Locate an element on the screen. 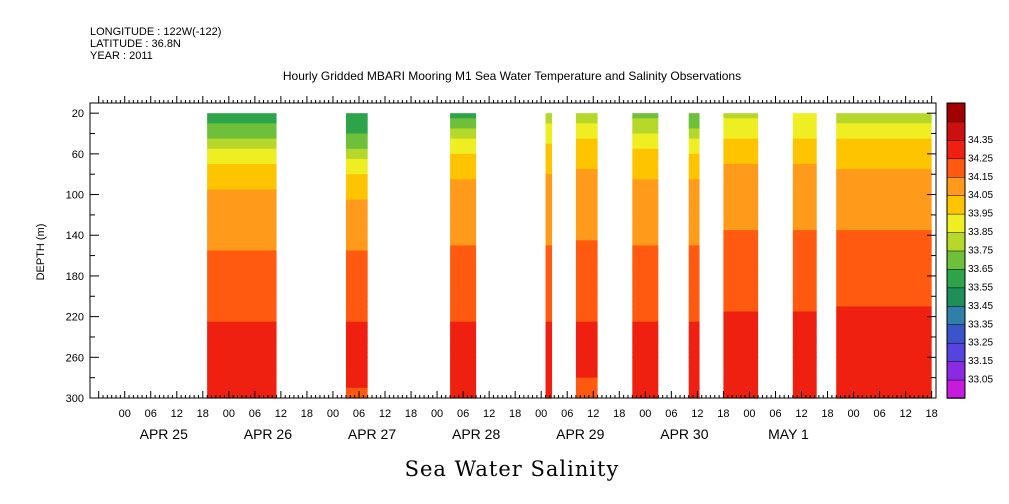 This screenshot has height=504, width=1009. x-day-label: APR 25 is located at coordinates (164, 434).